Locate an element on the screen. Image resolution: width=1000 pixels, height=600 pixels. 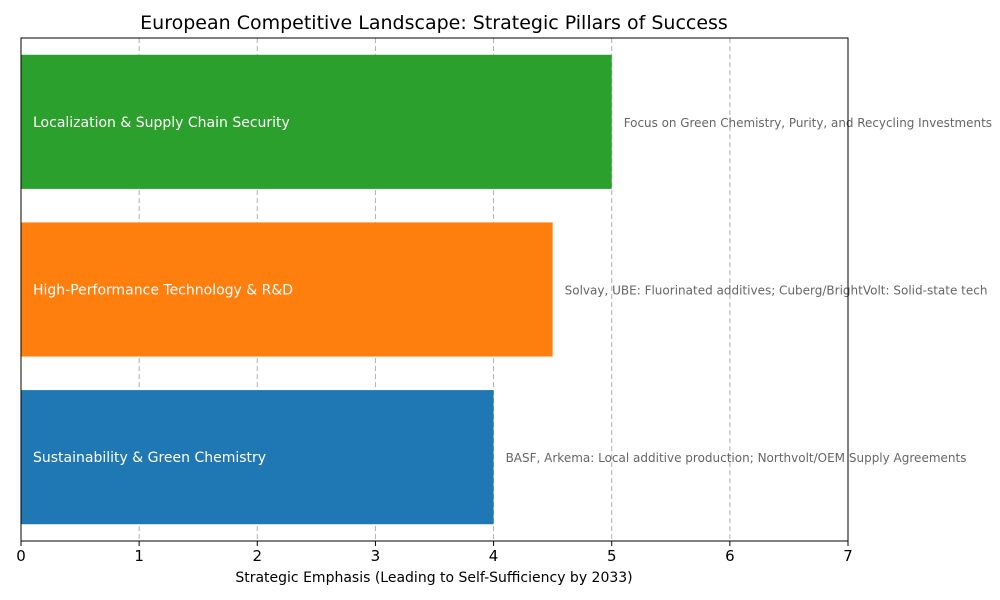
x-axis-ticks: 0 1 2 3 4 5 6 7 is located at coordinates (434, 553).